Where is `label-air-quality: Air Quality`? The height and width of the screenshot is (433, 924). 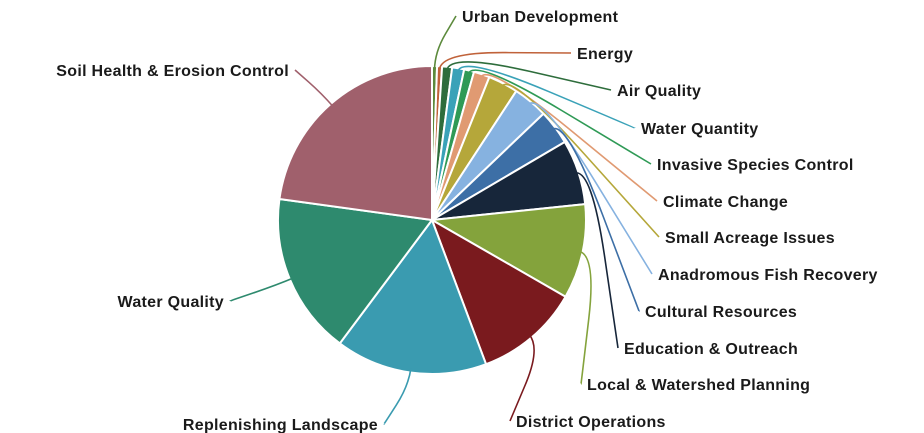 label-air-quality: Air Quality is located at coordinates (659, 91).